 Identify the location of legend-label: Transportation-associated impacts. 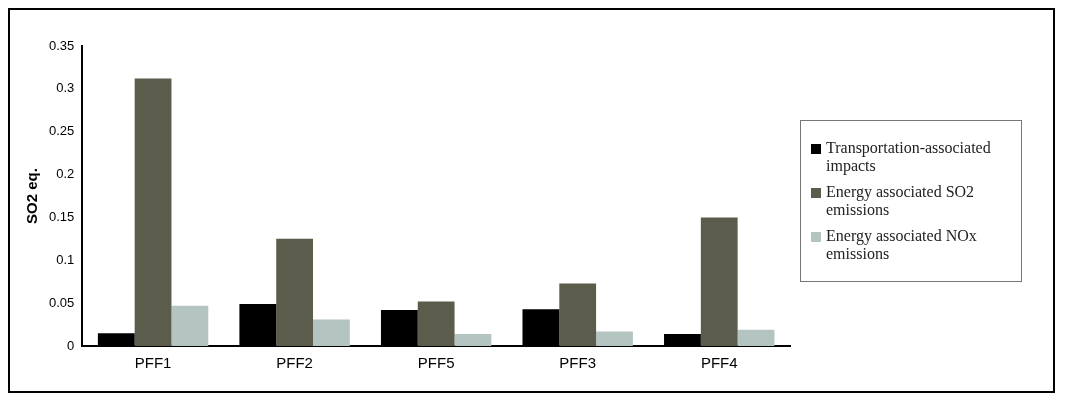
(909, 156).